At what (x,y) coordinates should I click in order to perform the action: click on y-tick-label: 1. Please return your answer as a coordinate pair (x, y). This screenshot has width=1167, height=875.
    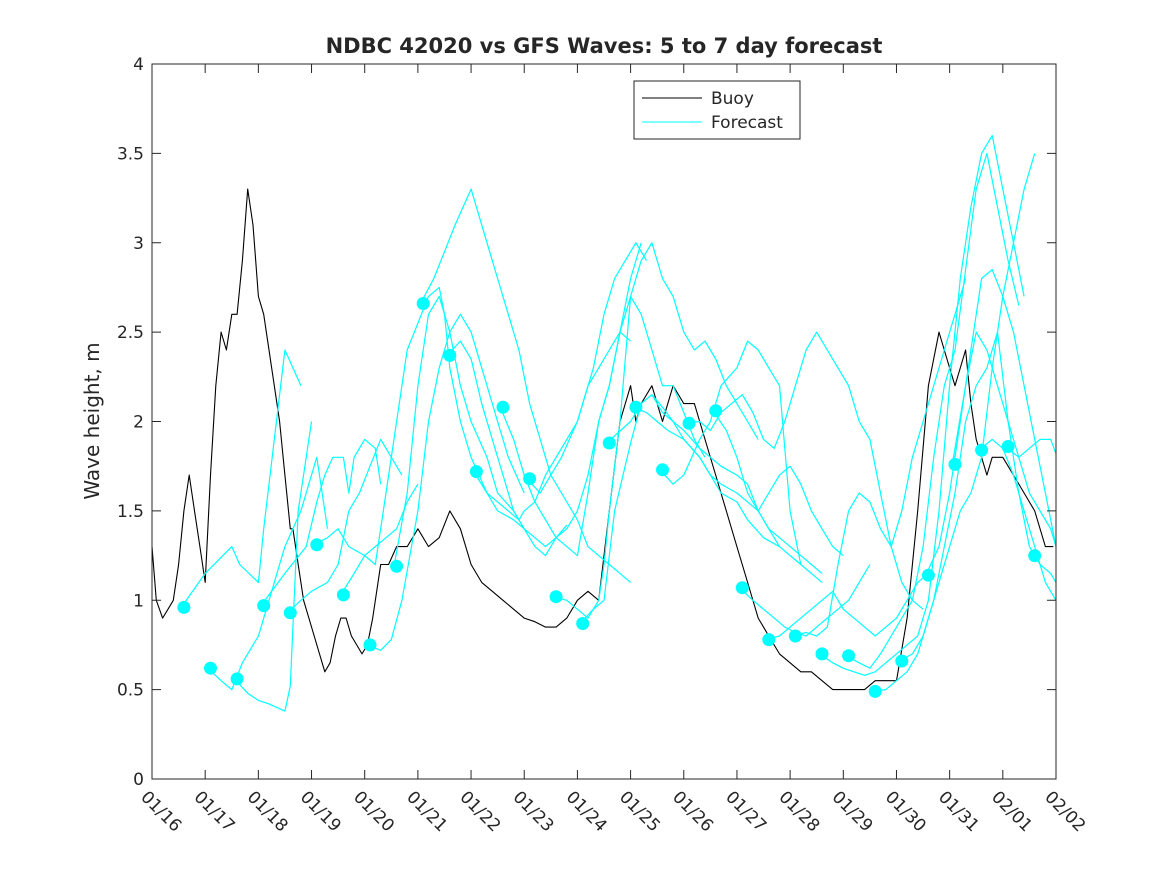
    Looking at the image, I should click on (138, 601).